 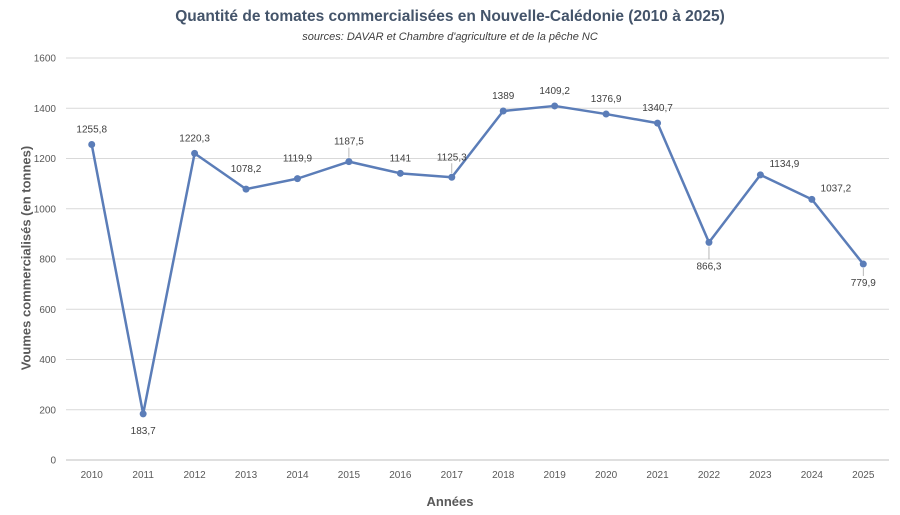 What do you see at coordinates (47, 360) in the screenshot?
I see `y-tick-label: 400` at bounding box center [47, 360].